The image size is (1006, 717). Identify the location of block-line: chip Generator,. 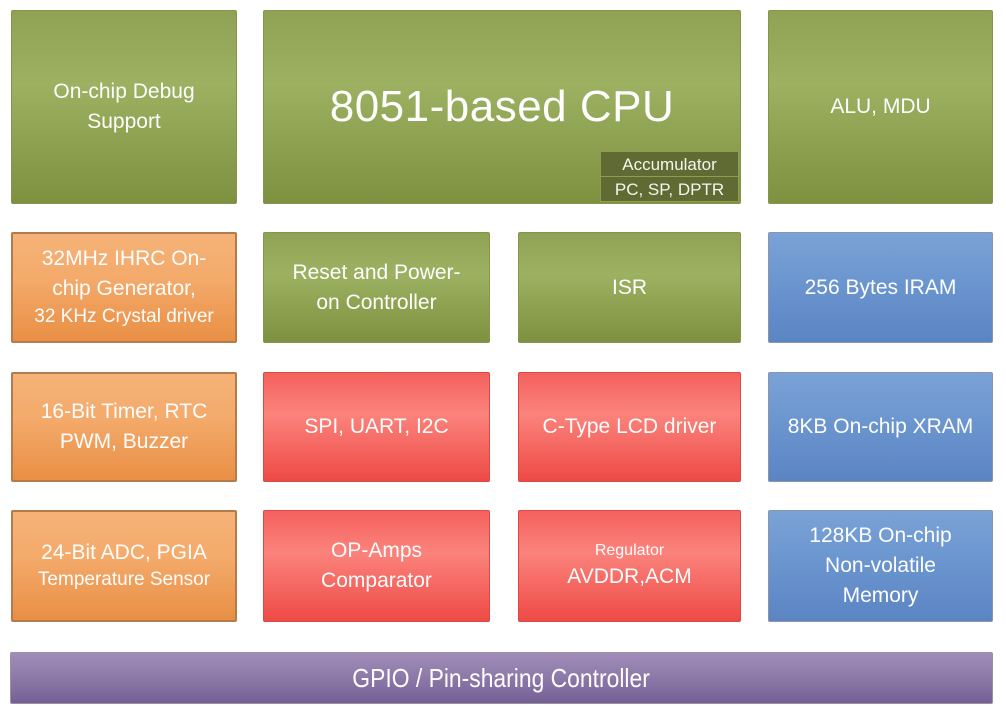
(124, 289).